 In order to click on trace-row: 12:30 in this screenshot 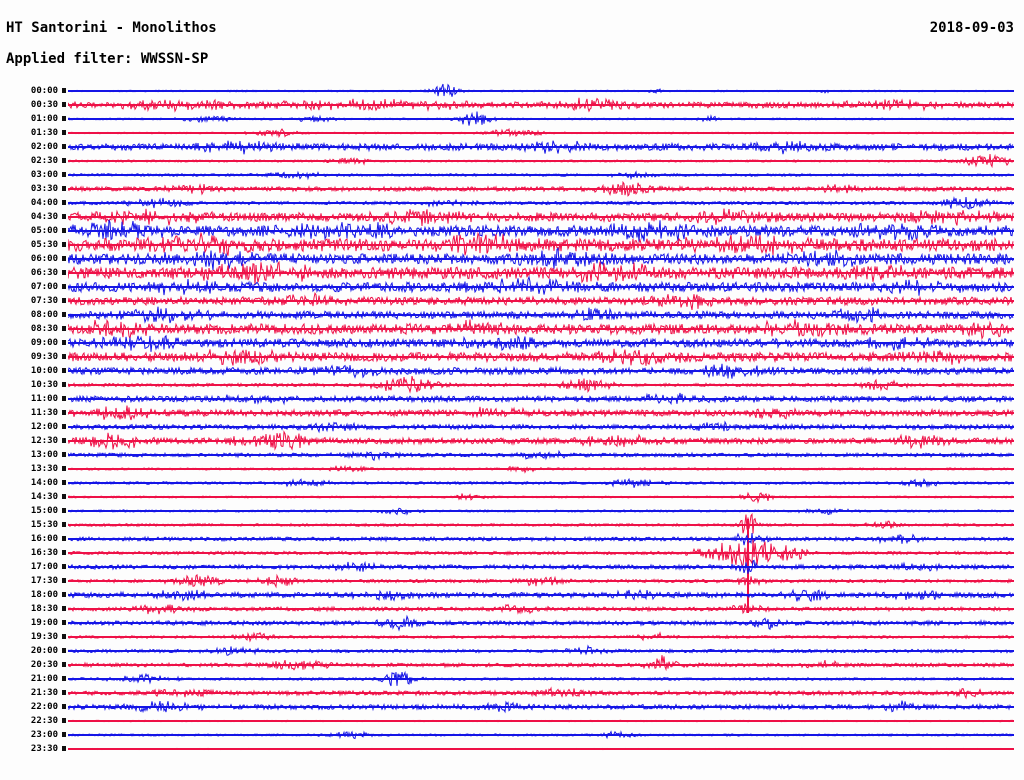, I will do `click(512, 440)`.